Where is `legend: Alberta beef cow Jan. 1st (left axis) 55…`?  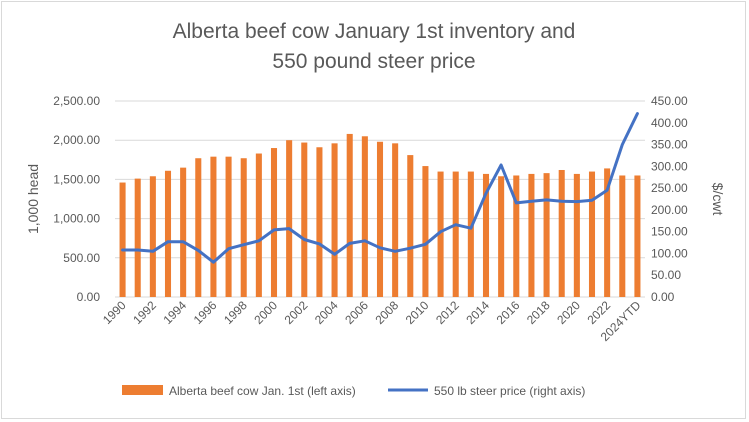
legend: Alberta beef cow Jan. 1st (left axis) 55… is located at coordinates (353, 391).